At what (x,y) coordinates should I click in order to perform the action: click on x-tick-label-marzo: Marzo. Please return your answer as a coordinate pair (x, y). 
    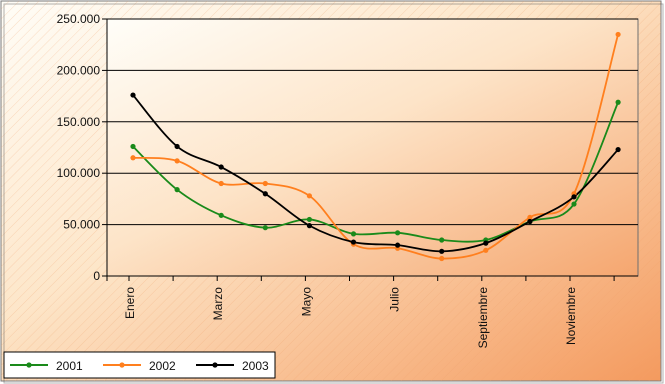
    Looking at the image, I should click on (218, 304).